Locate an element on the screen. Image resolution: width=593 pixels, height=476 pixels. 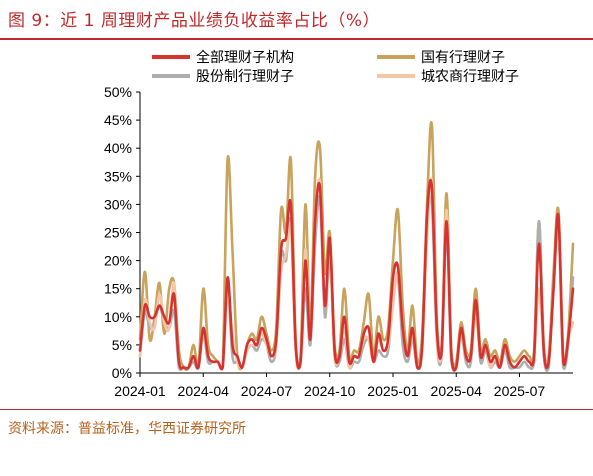
y-tick-label: 0% is located at coordinates (122, 373).